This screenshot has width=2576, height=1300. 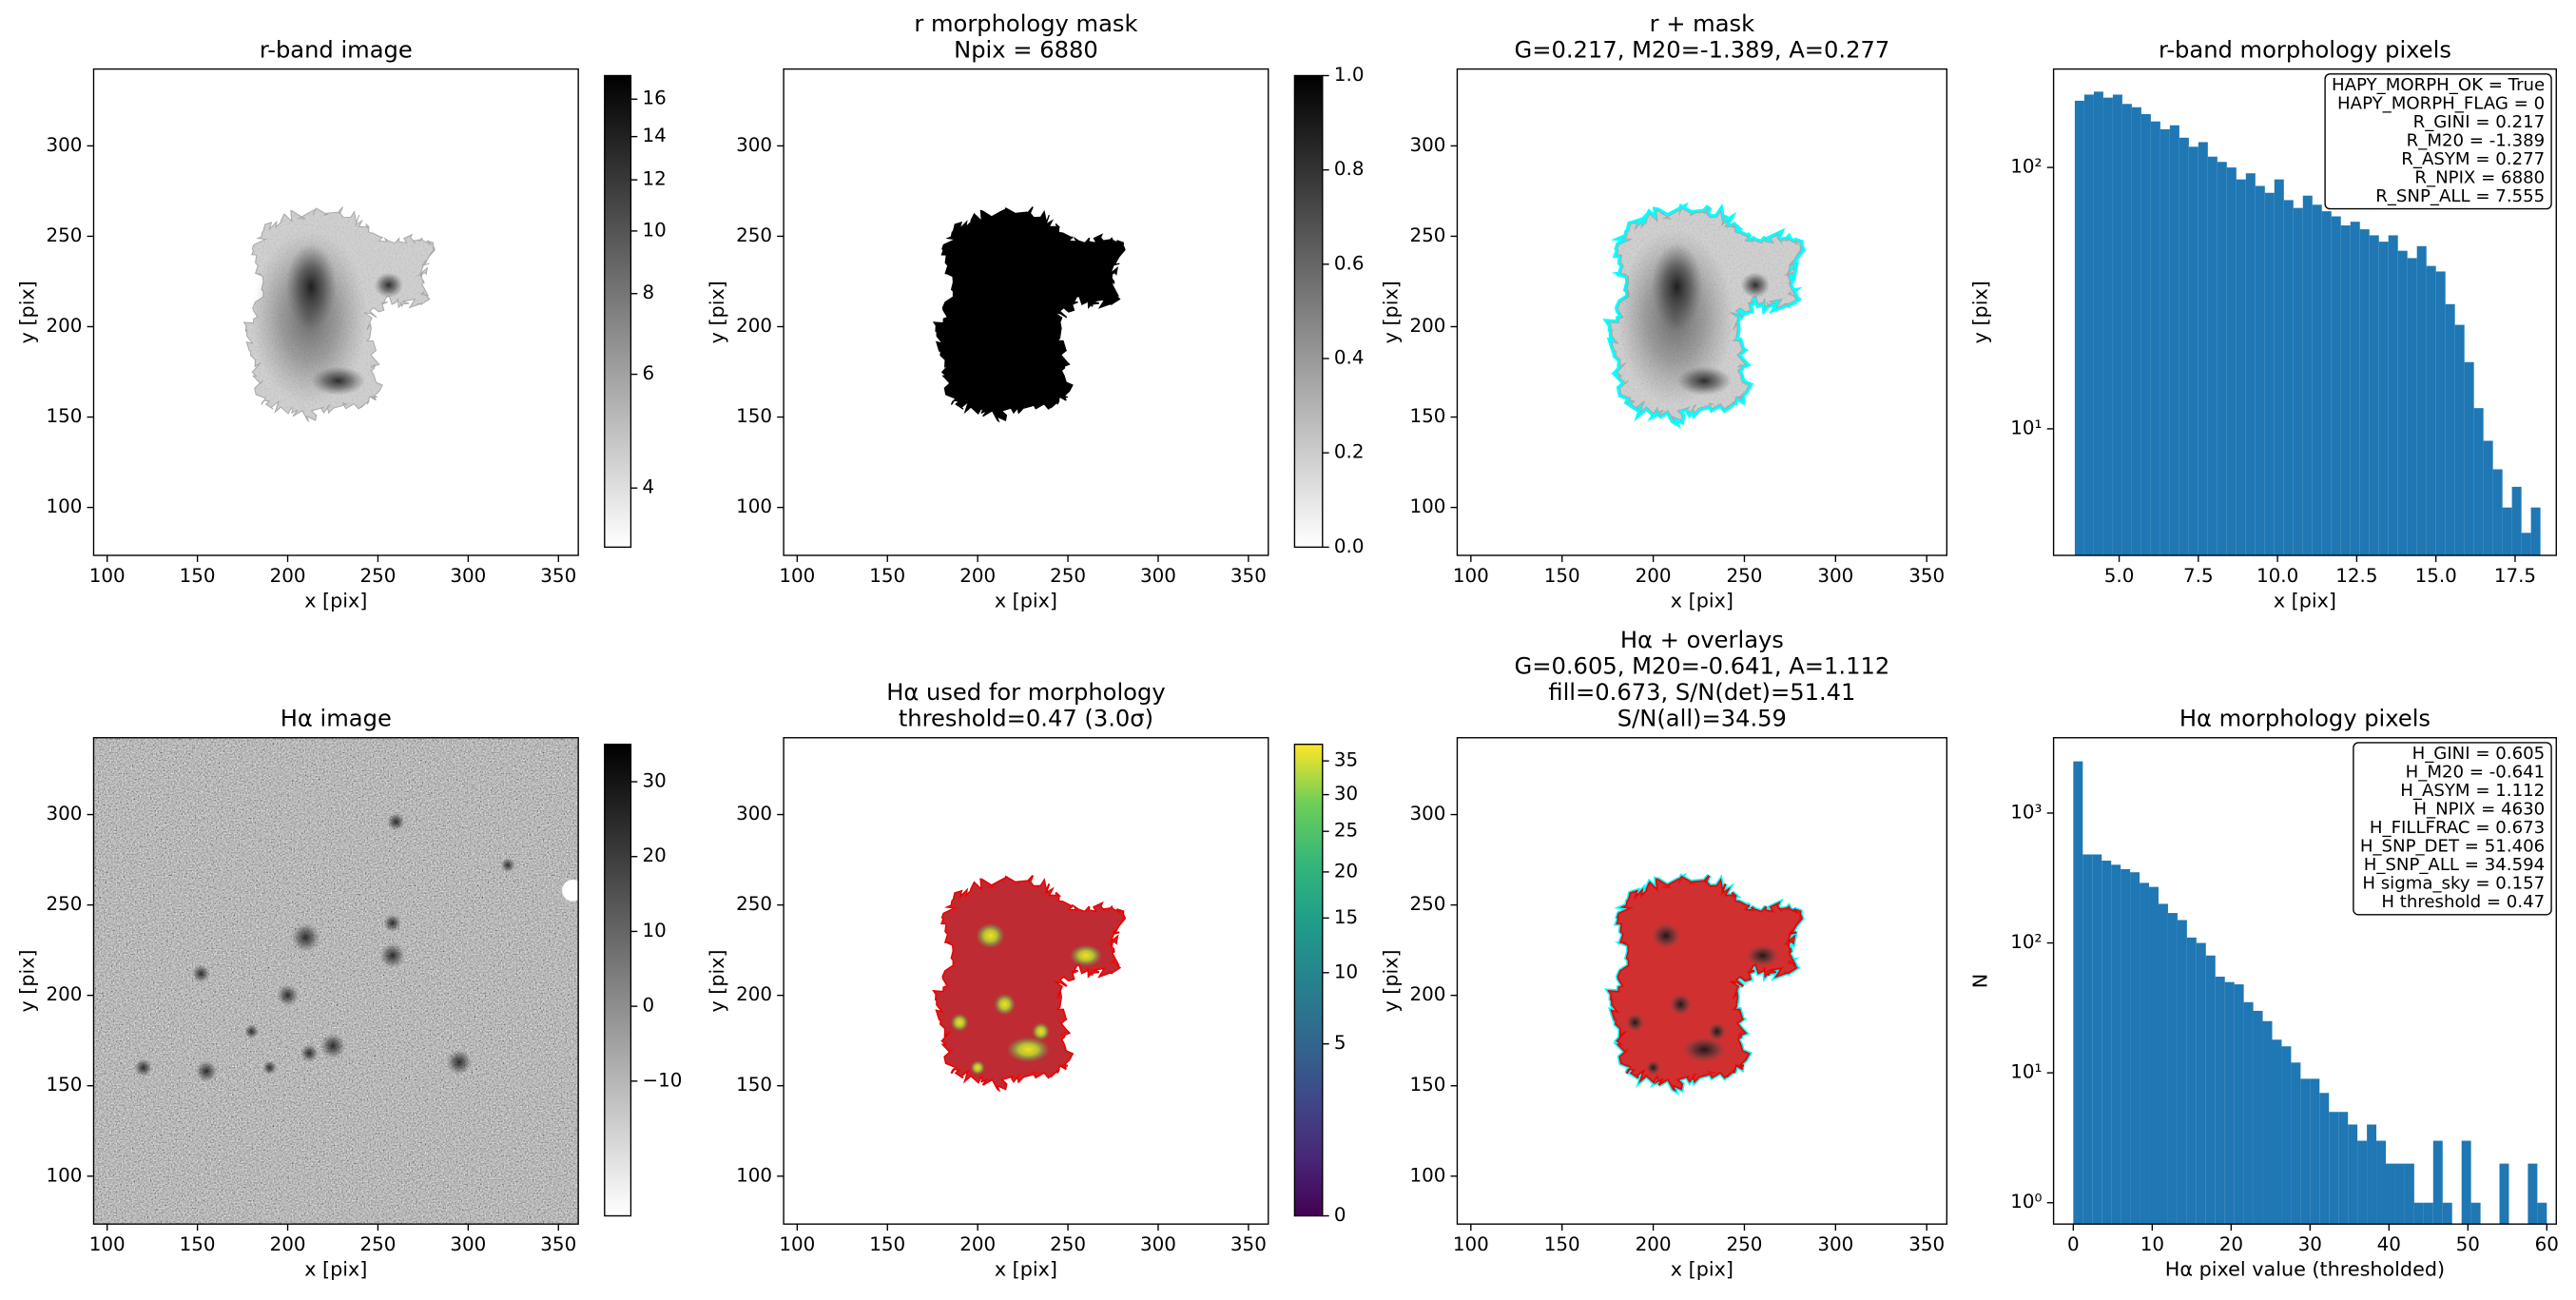 I want to click on x-tick-label: 250, so click(x=377, y=1244).